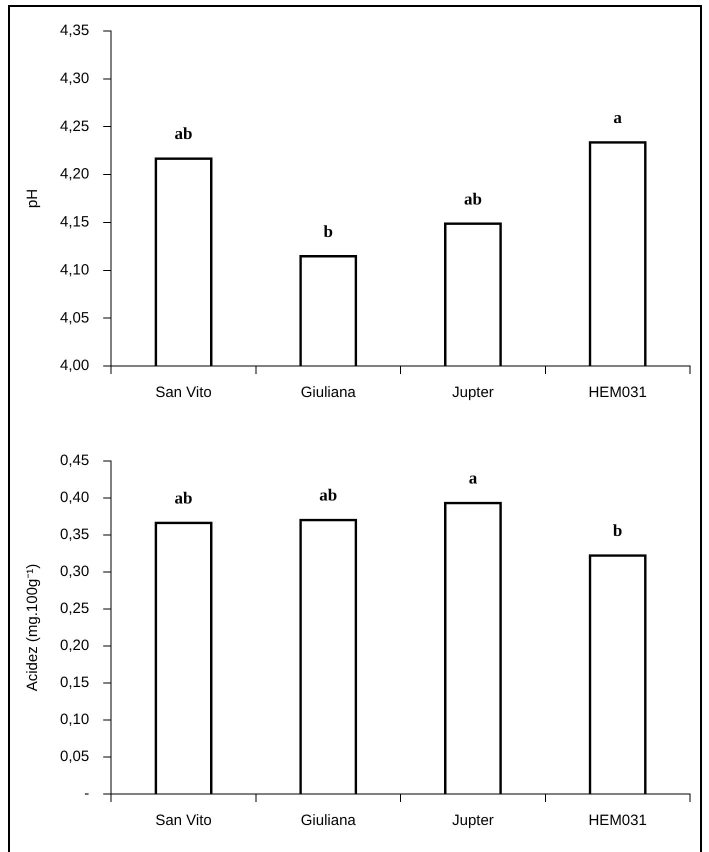 This screenshot has width=709, height=852. I want to click on y-tick-label: 4,10, so click(75, 269).